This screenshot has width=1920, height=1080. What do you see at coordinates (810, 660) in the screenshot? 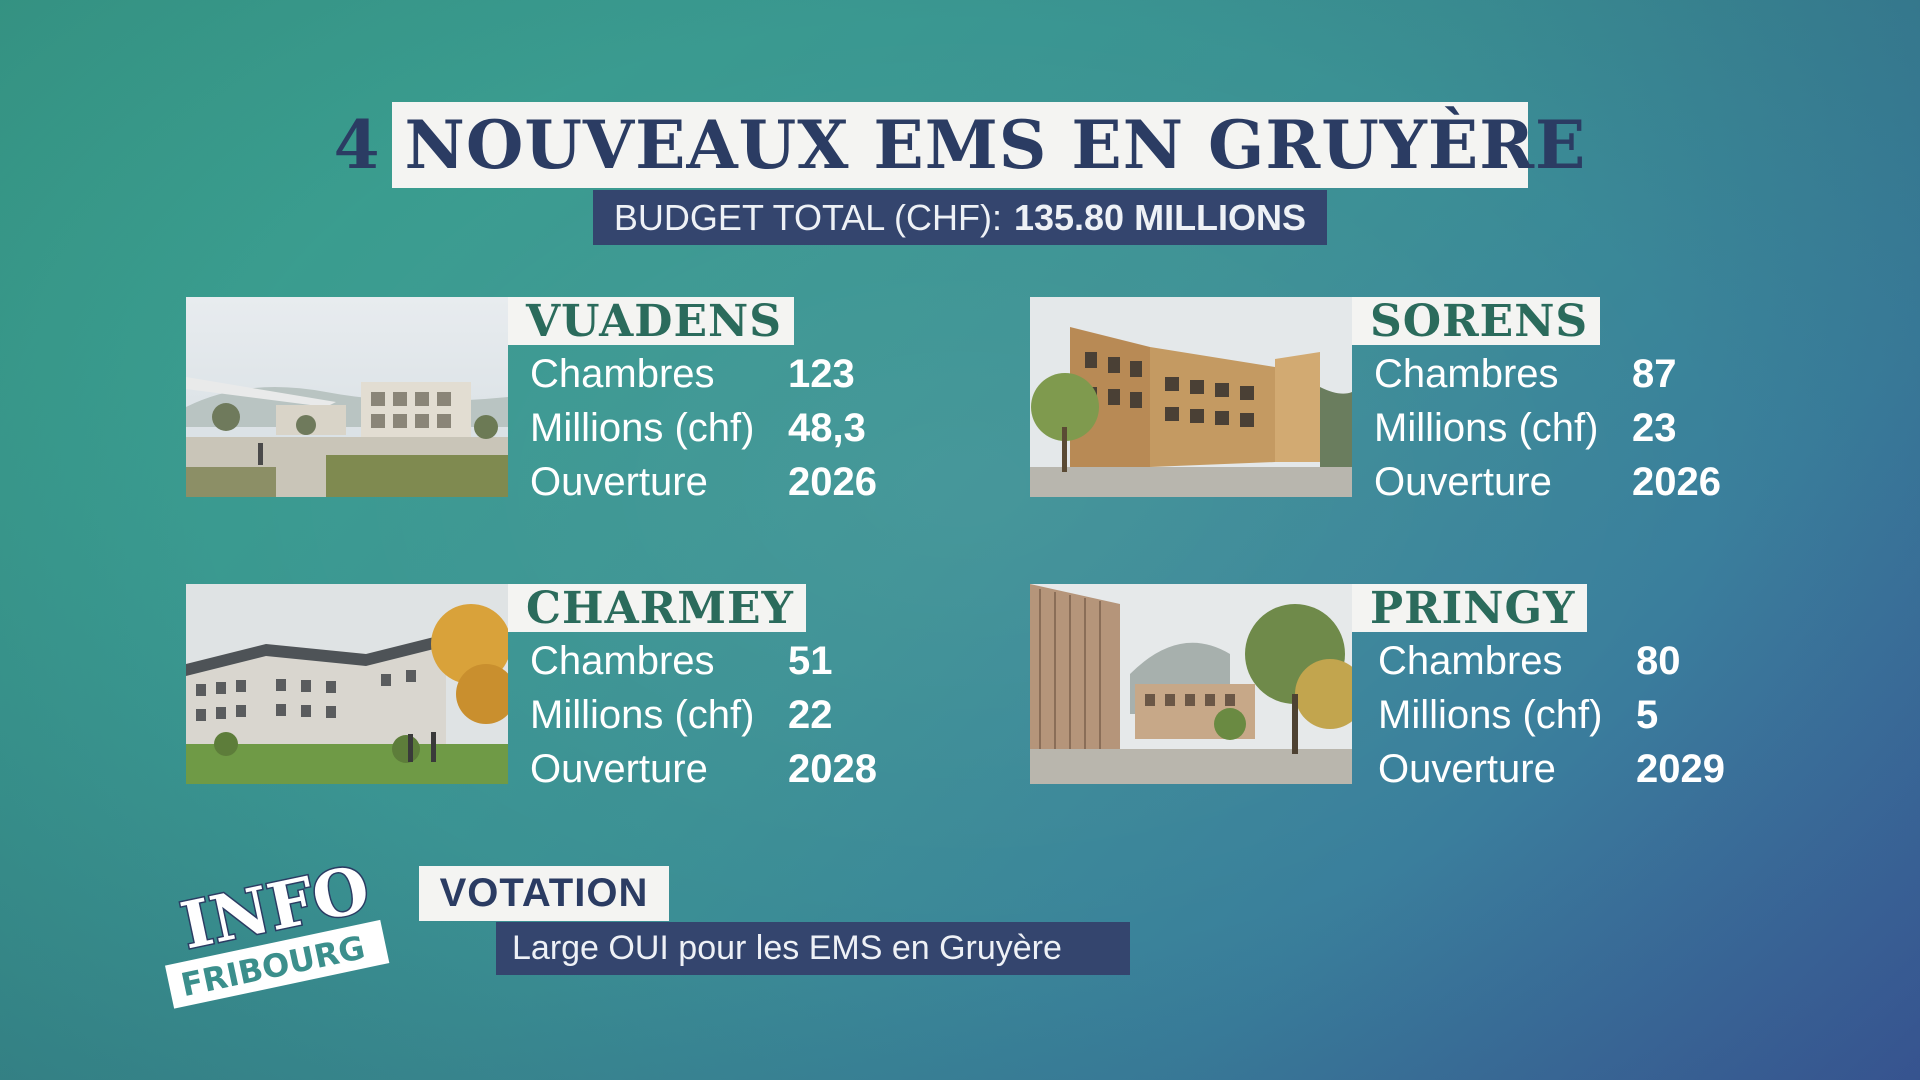
I see `stat-value: 51` at bounding box center [810, 660].